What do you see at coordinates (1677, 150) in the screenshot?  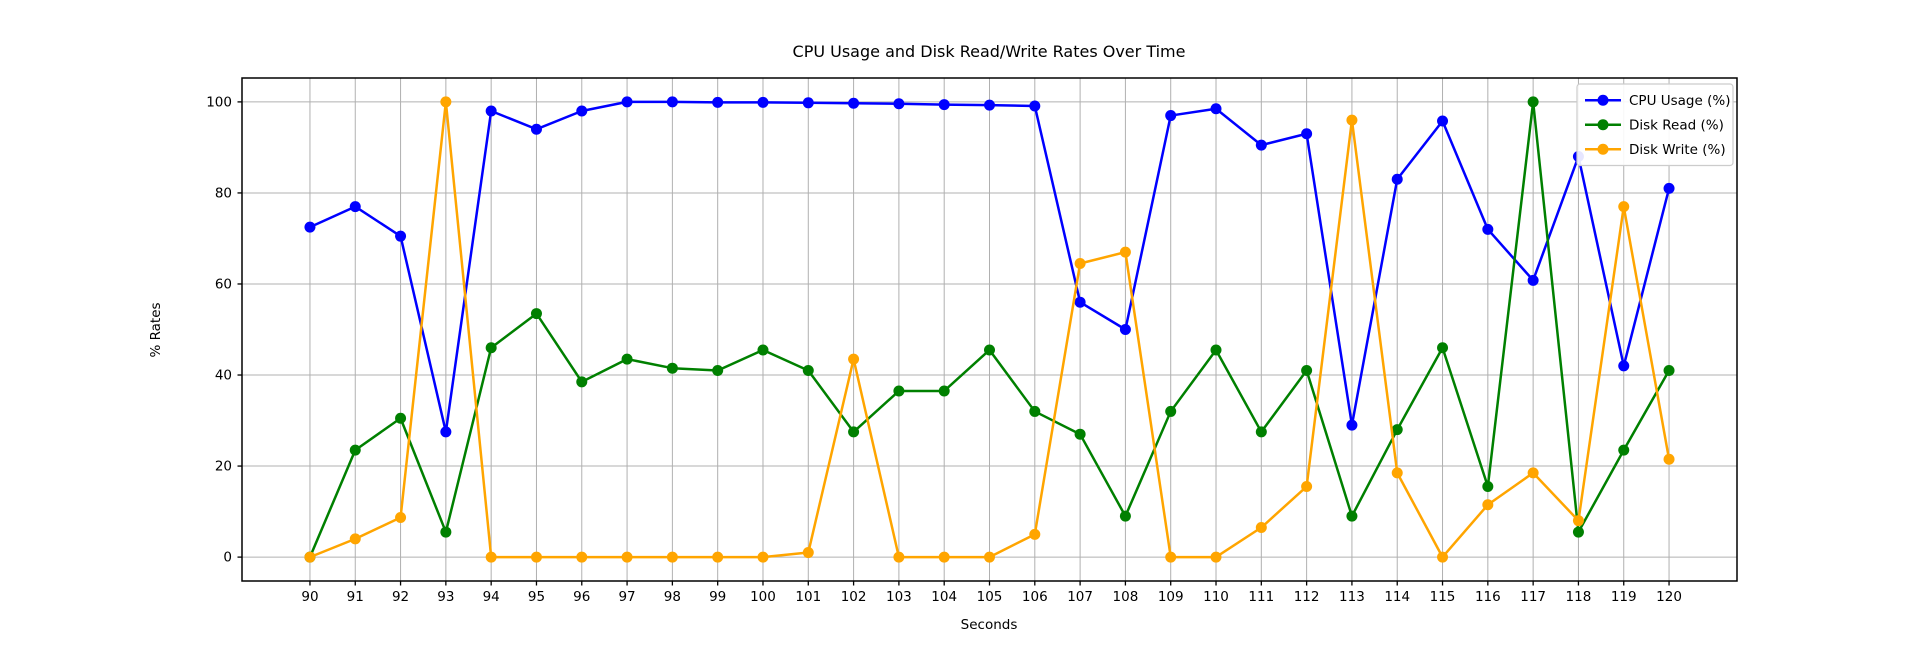 I see `legend-label: Disk Write (%)` at bounding box center [1677, 150].